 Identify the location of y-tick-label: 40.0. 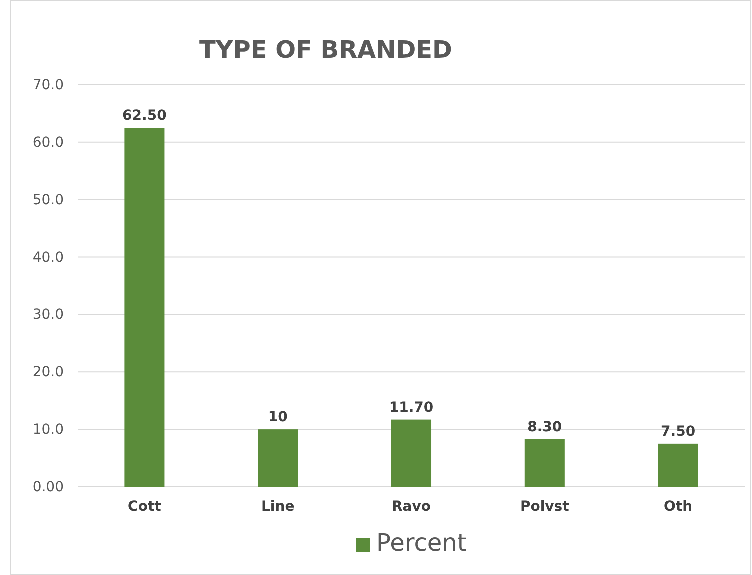
(48, 258).